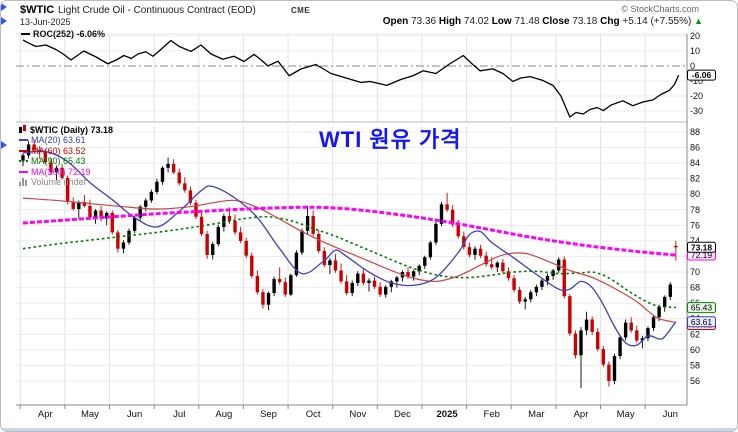 The height and width of the screenshot is (432, 738). What do you see at coordinates (695, 36) in the screenshot?
I see `roc-ytick-label: 20` at bounding box center [695, 36].